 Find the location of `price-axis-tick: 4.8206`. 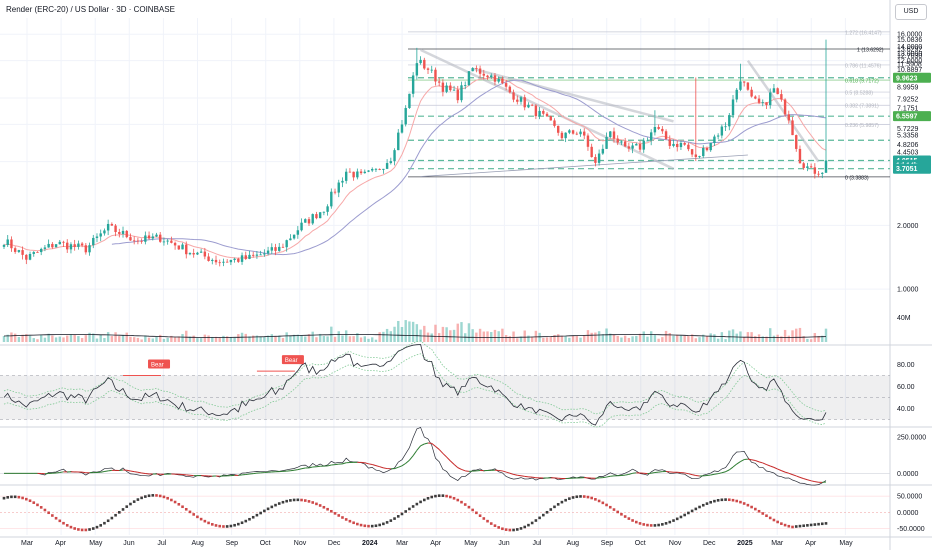

price-axis-tick: 4.8206 is located at coordinates (908, 145).